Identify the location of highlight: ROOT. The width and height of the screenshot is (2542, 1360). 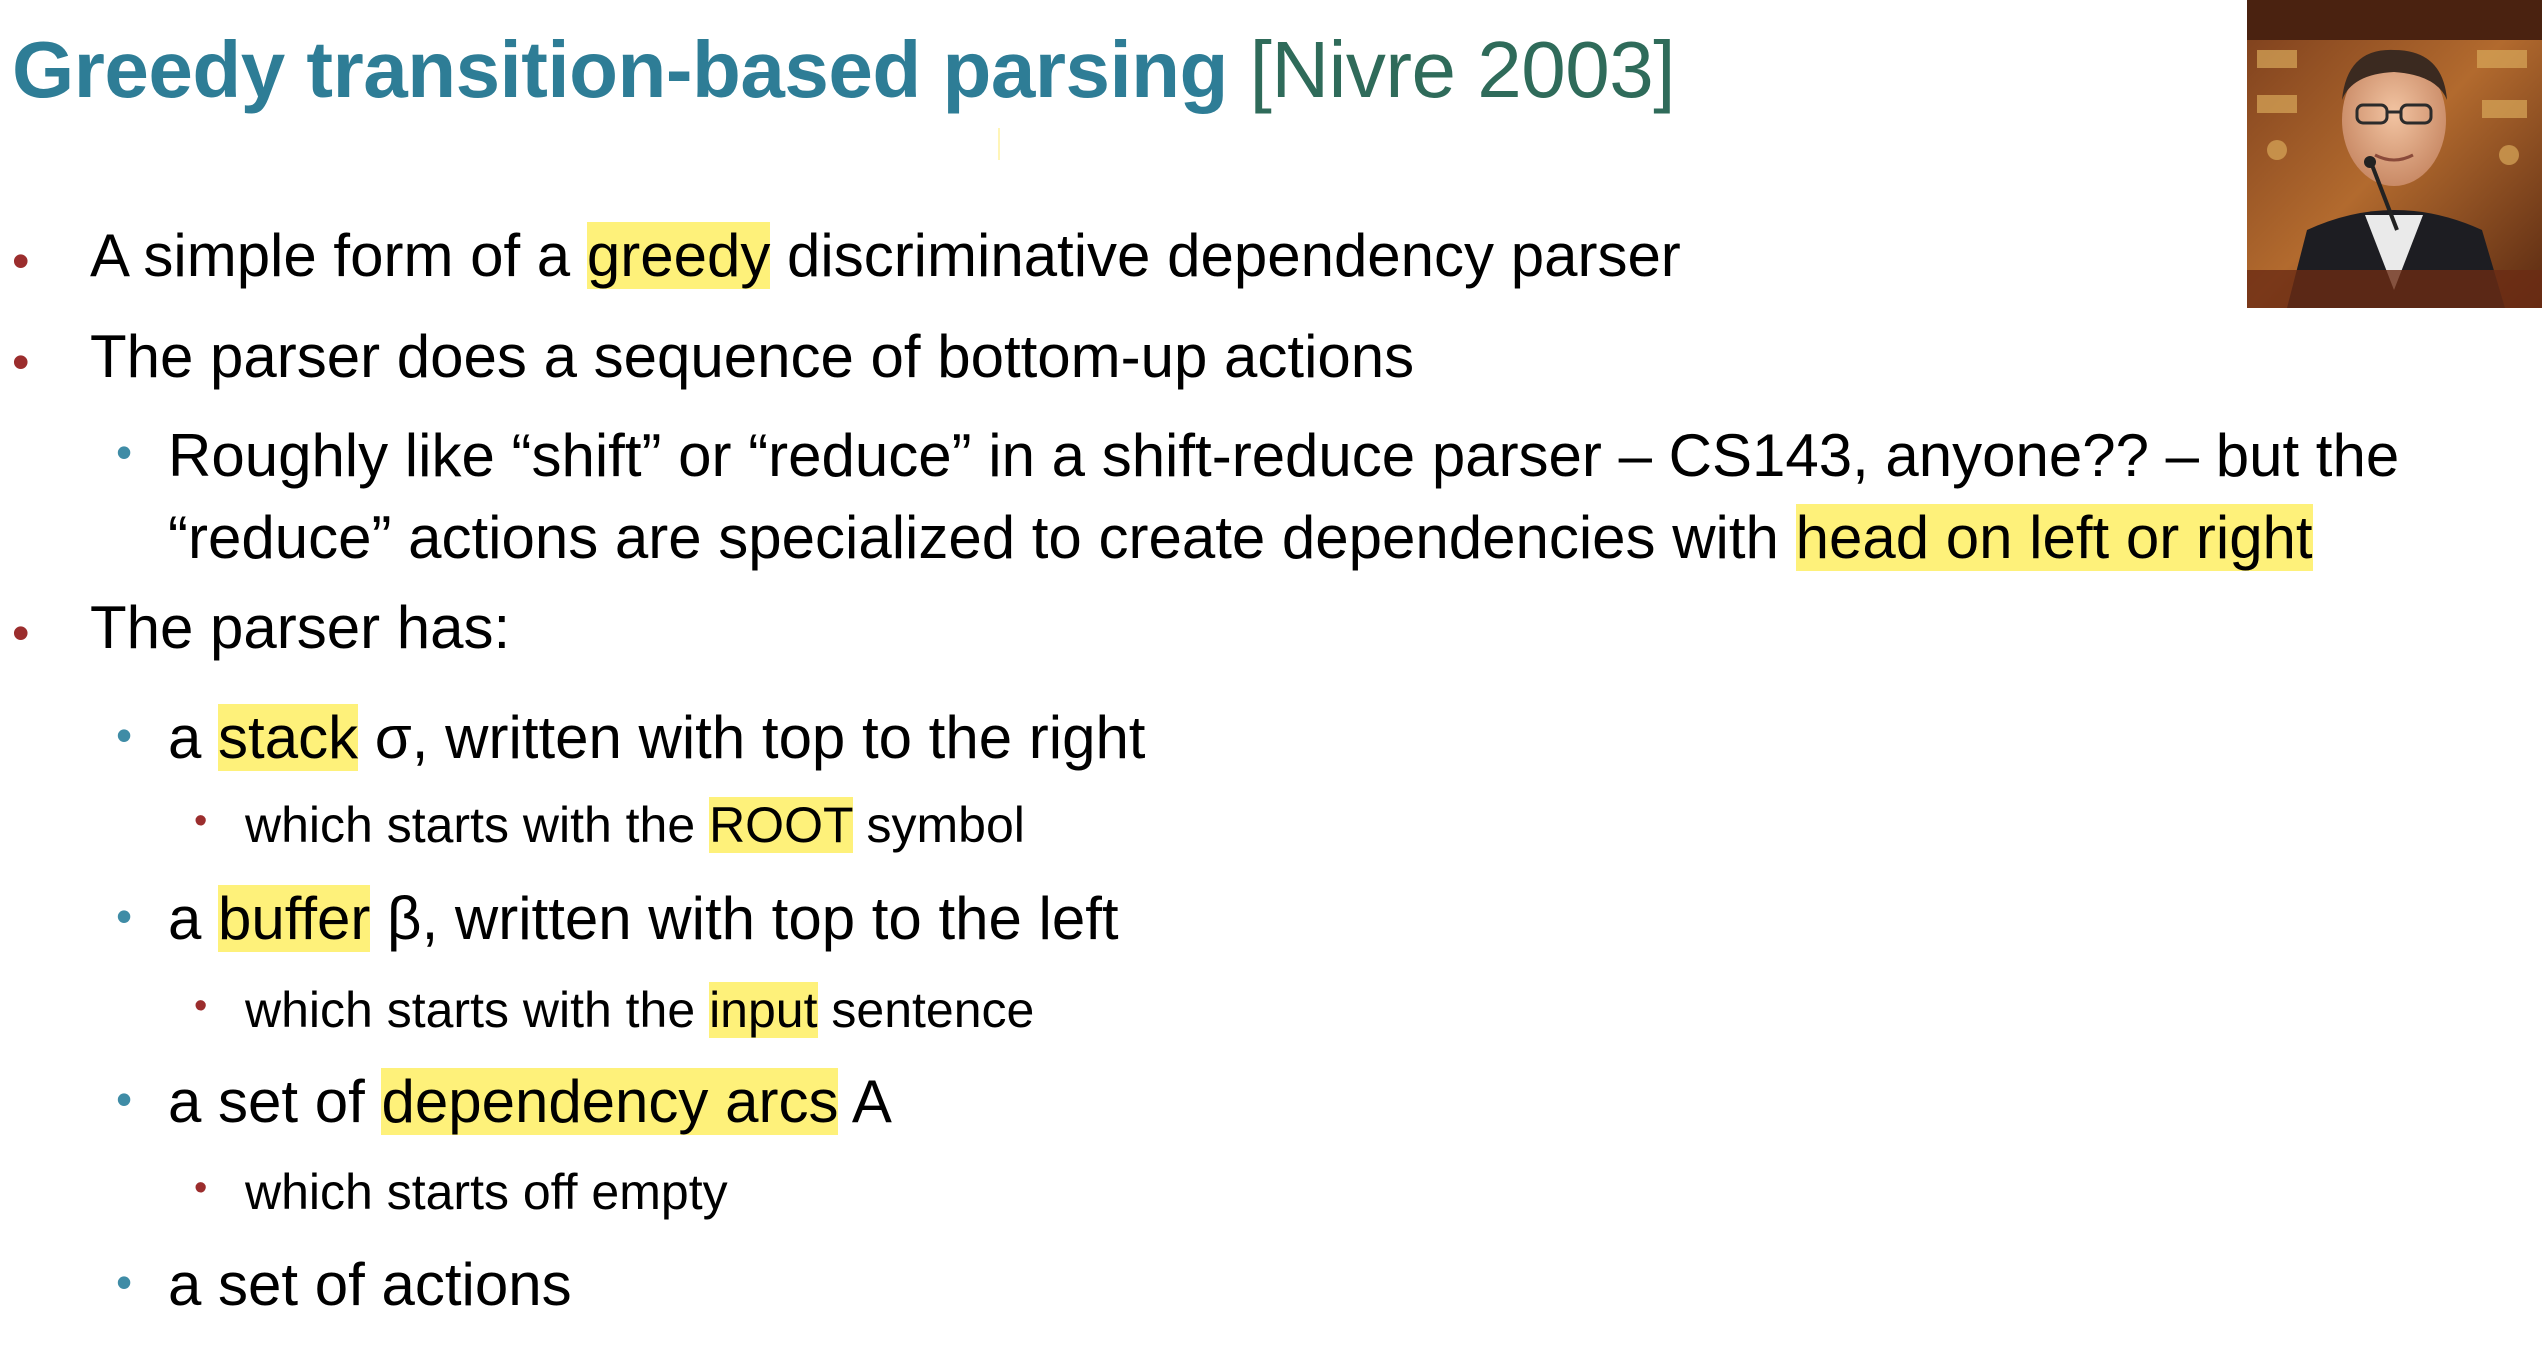
(781, 825).